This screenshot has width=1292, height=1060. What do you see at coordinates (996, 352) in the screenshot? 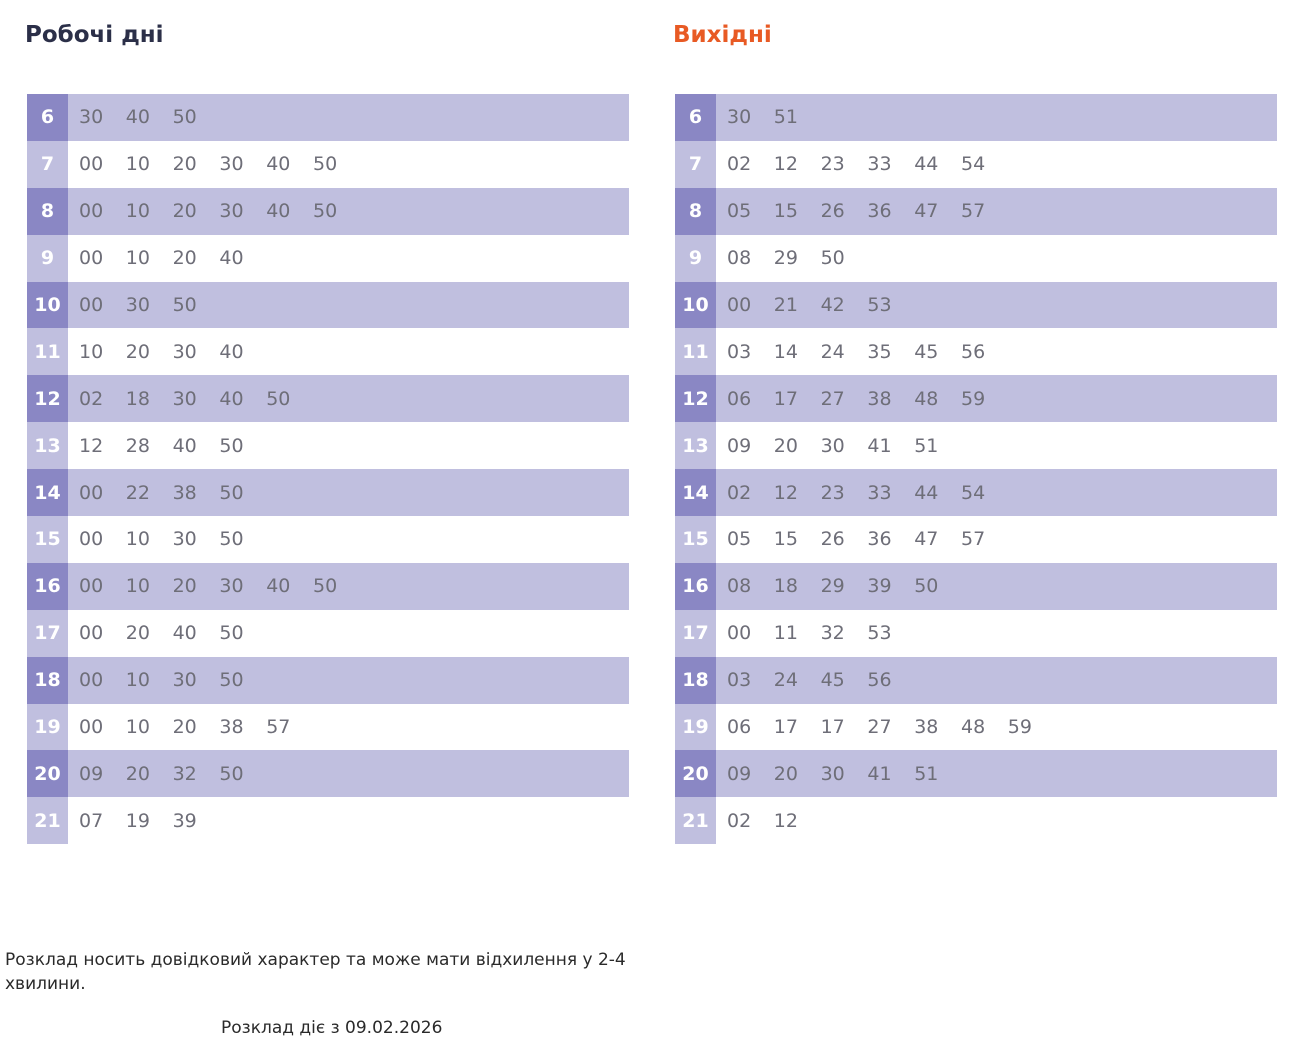
I see `minutes-cell: 03 14 24 35 45 56` at bounding box center [996, 352].